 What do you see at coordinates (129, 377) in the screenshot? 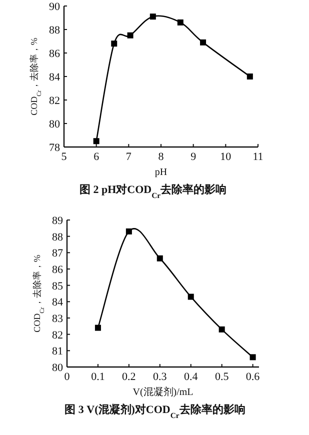
I see `x-tick-label: 0.2` at bounding box center [129, 377].